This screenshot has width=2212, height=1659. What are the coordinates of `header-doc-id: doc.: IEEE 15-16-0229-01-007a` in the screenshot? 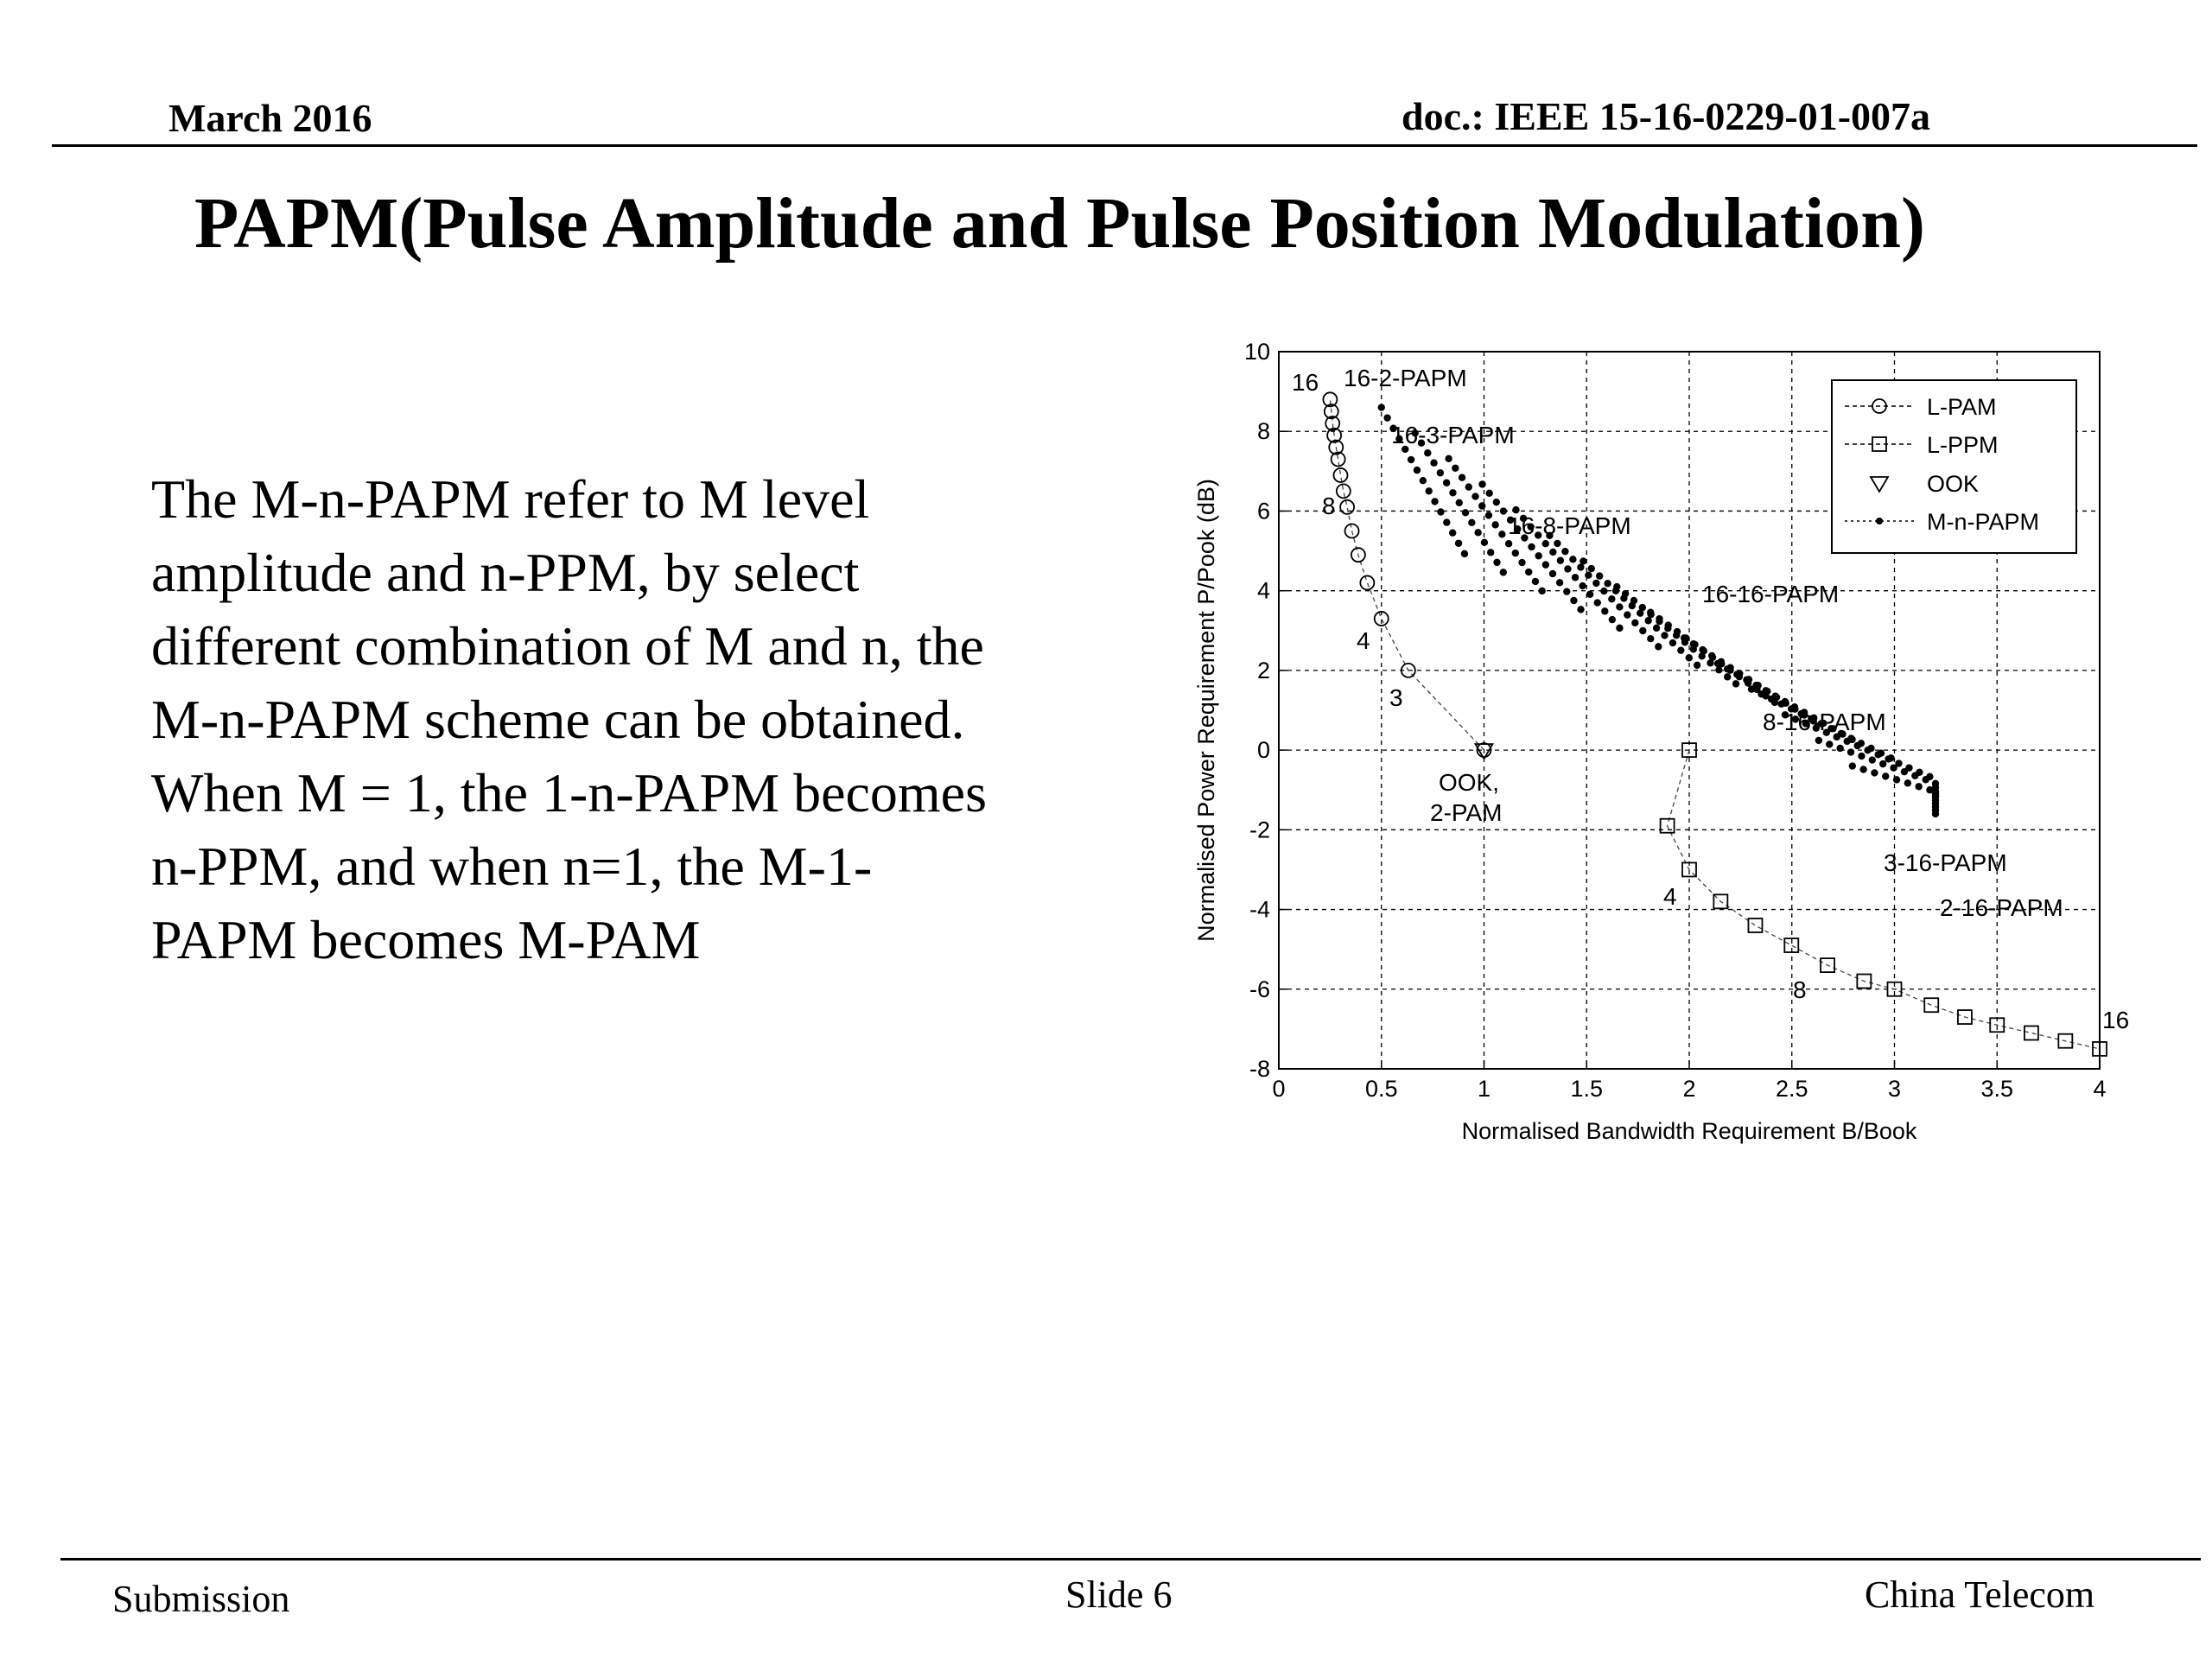 It's located at (1666, 116).